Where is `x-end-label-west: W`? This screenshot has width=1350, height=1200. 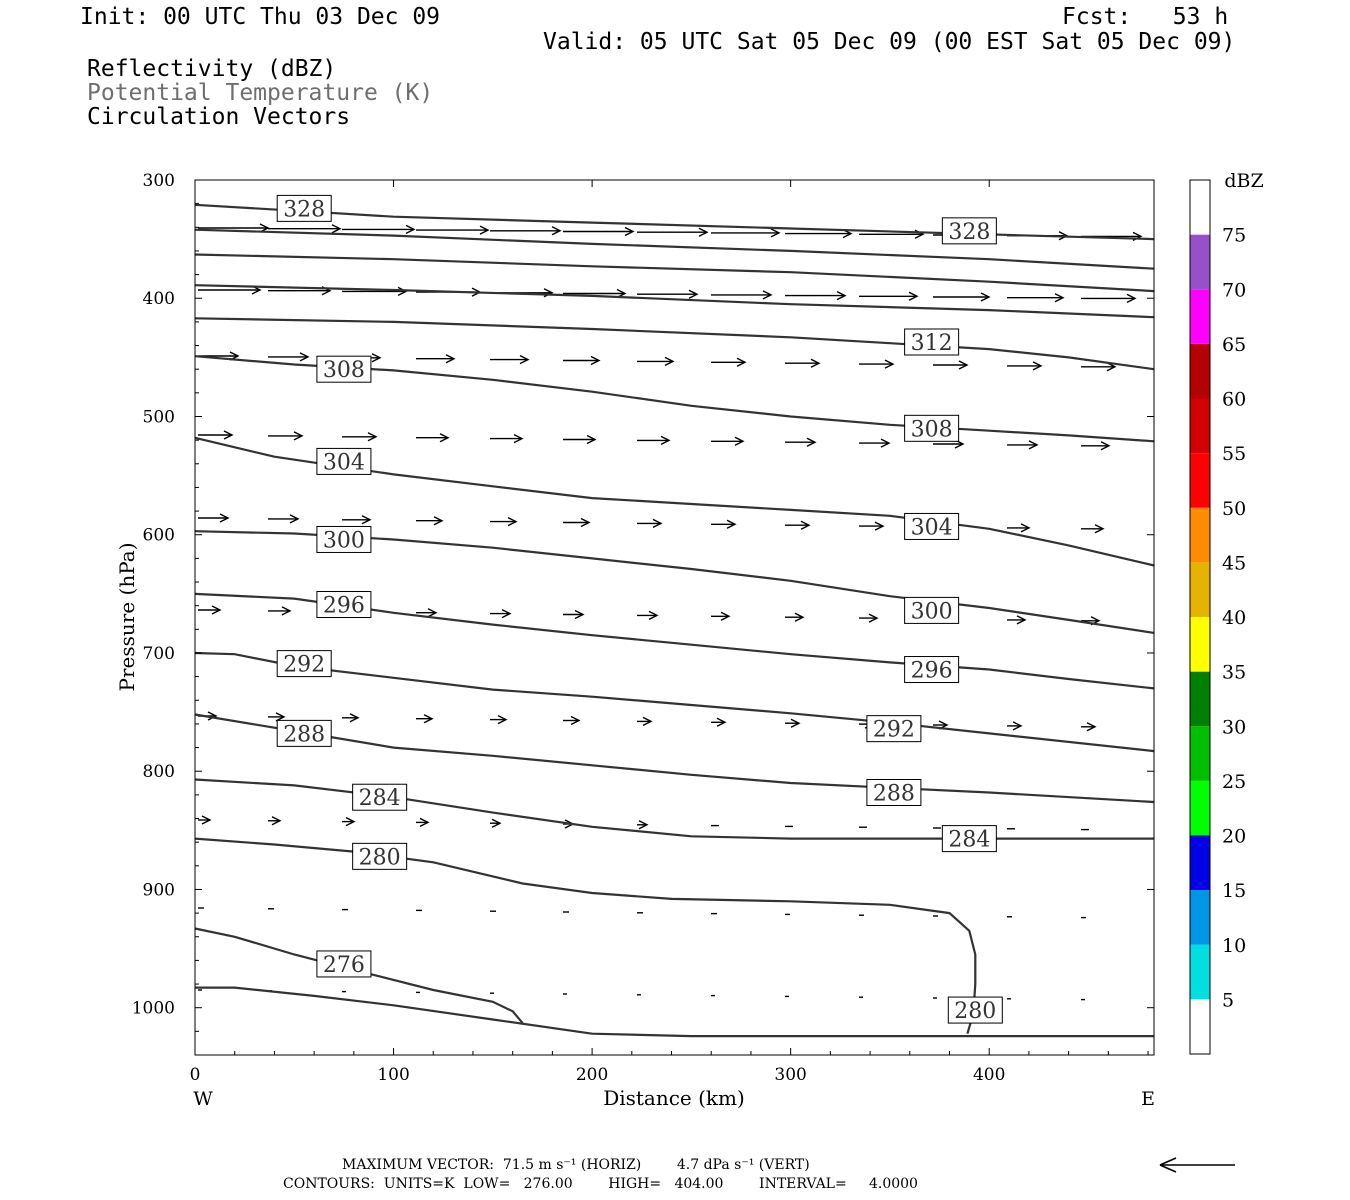 x-end-label-west: W is located at coordinates (203, 1099).